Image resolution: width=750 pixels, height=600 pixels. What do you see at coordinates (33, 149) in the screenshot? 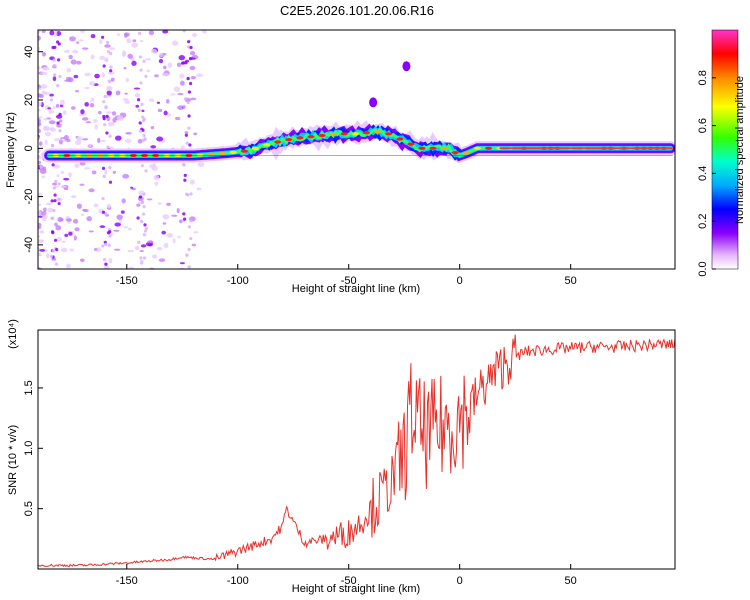
I see `spectrogram-y-ticks: -40 -20 0 20 40` at bounding box center [33, 149].